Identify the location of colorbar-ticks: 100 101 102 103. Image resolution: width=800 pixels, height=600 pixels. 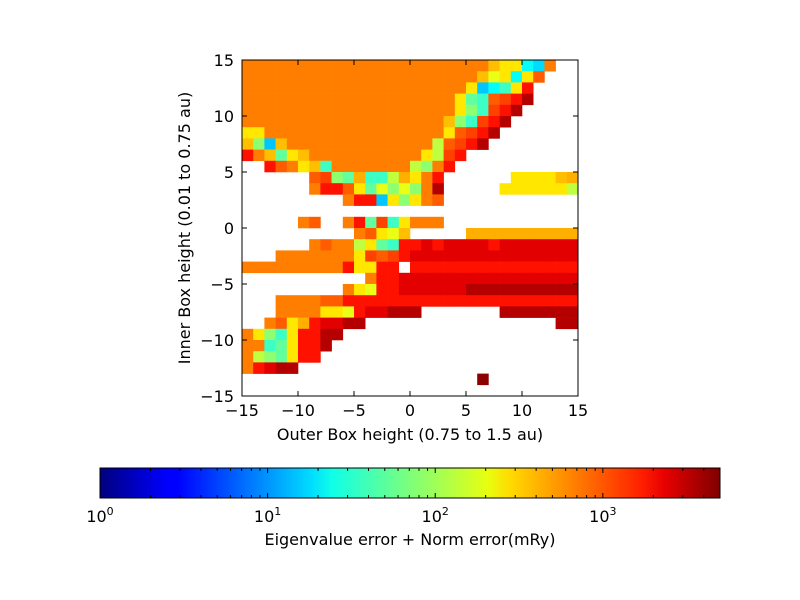
(403, 497).